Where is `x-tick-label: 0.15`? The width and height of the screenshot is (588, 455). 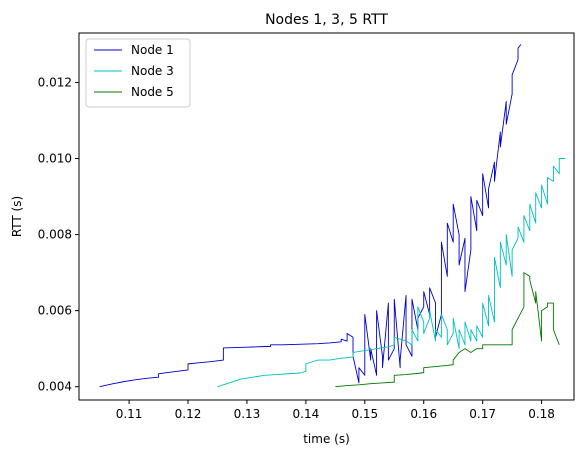 x-tick-label: 0.15 is located at coordinates (364, 414).